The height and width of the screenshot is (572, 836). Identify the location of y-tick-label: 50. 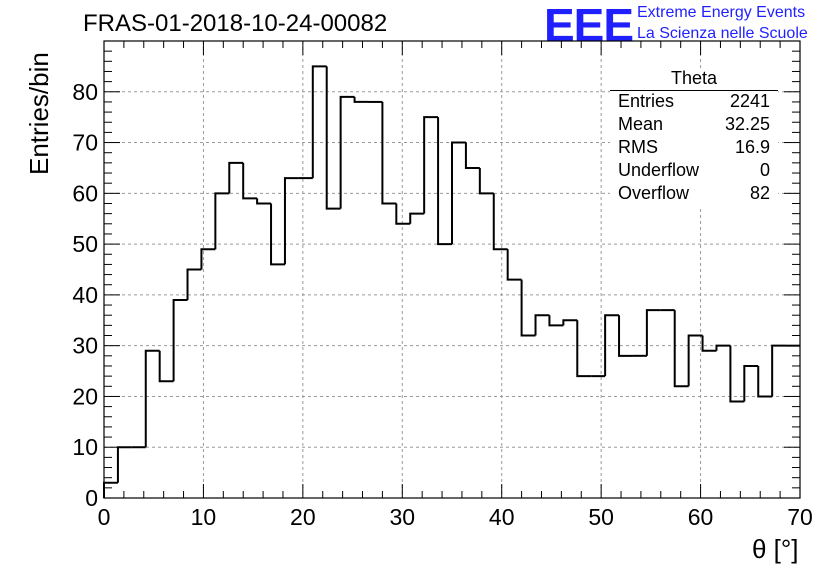
(85, 244).